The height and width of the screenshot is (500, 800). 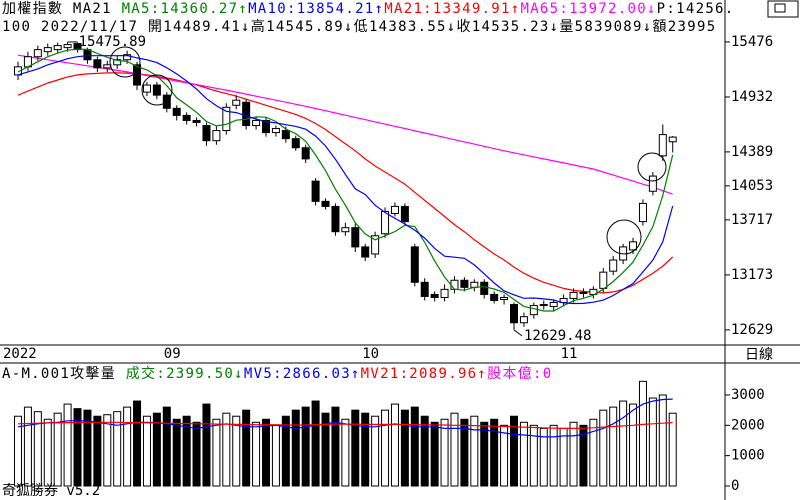 I want to click on legend-entry: MA21:13349.91↑, so click(x=452, y=9).